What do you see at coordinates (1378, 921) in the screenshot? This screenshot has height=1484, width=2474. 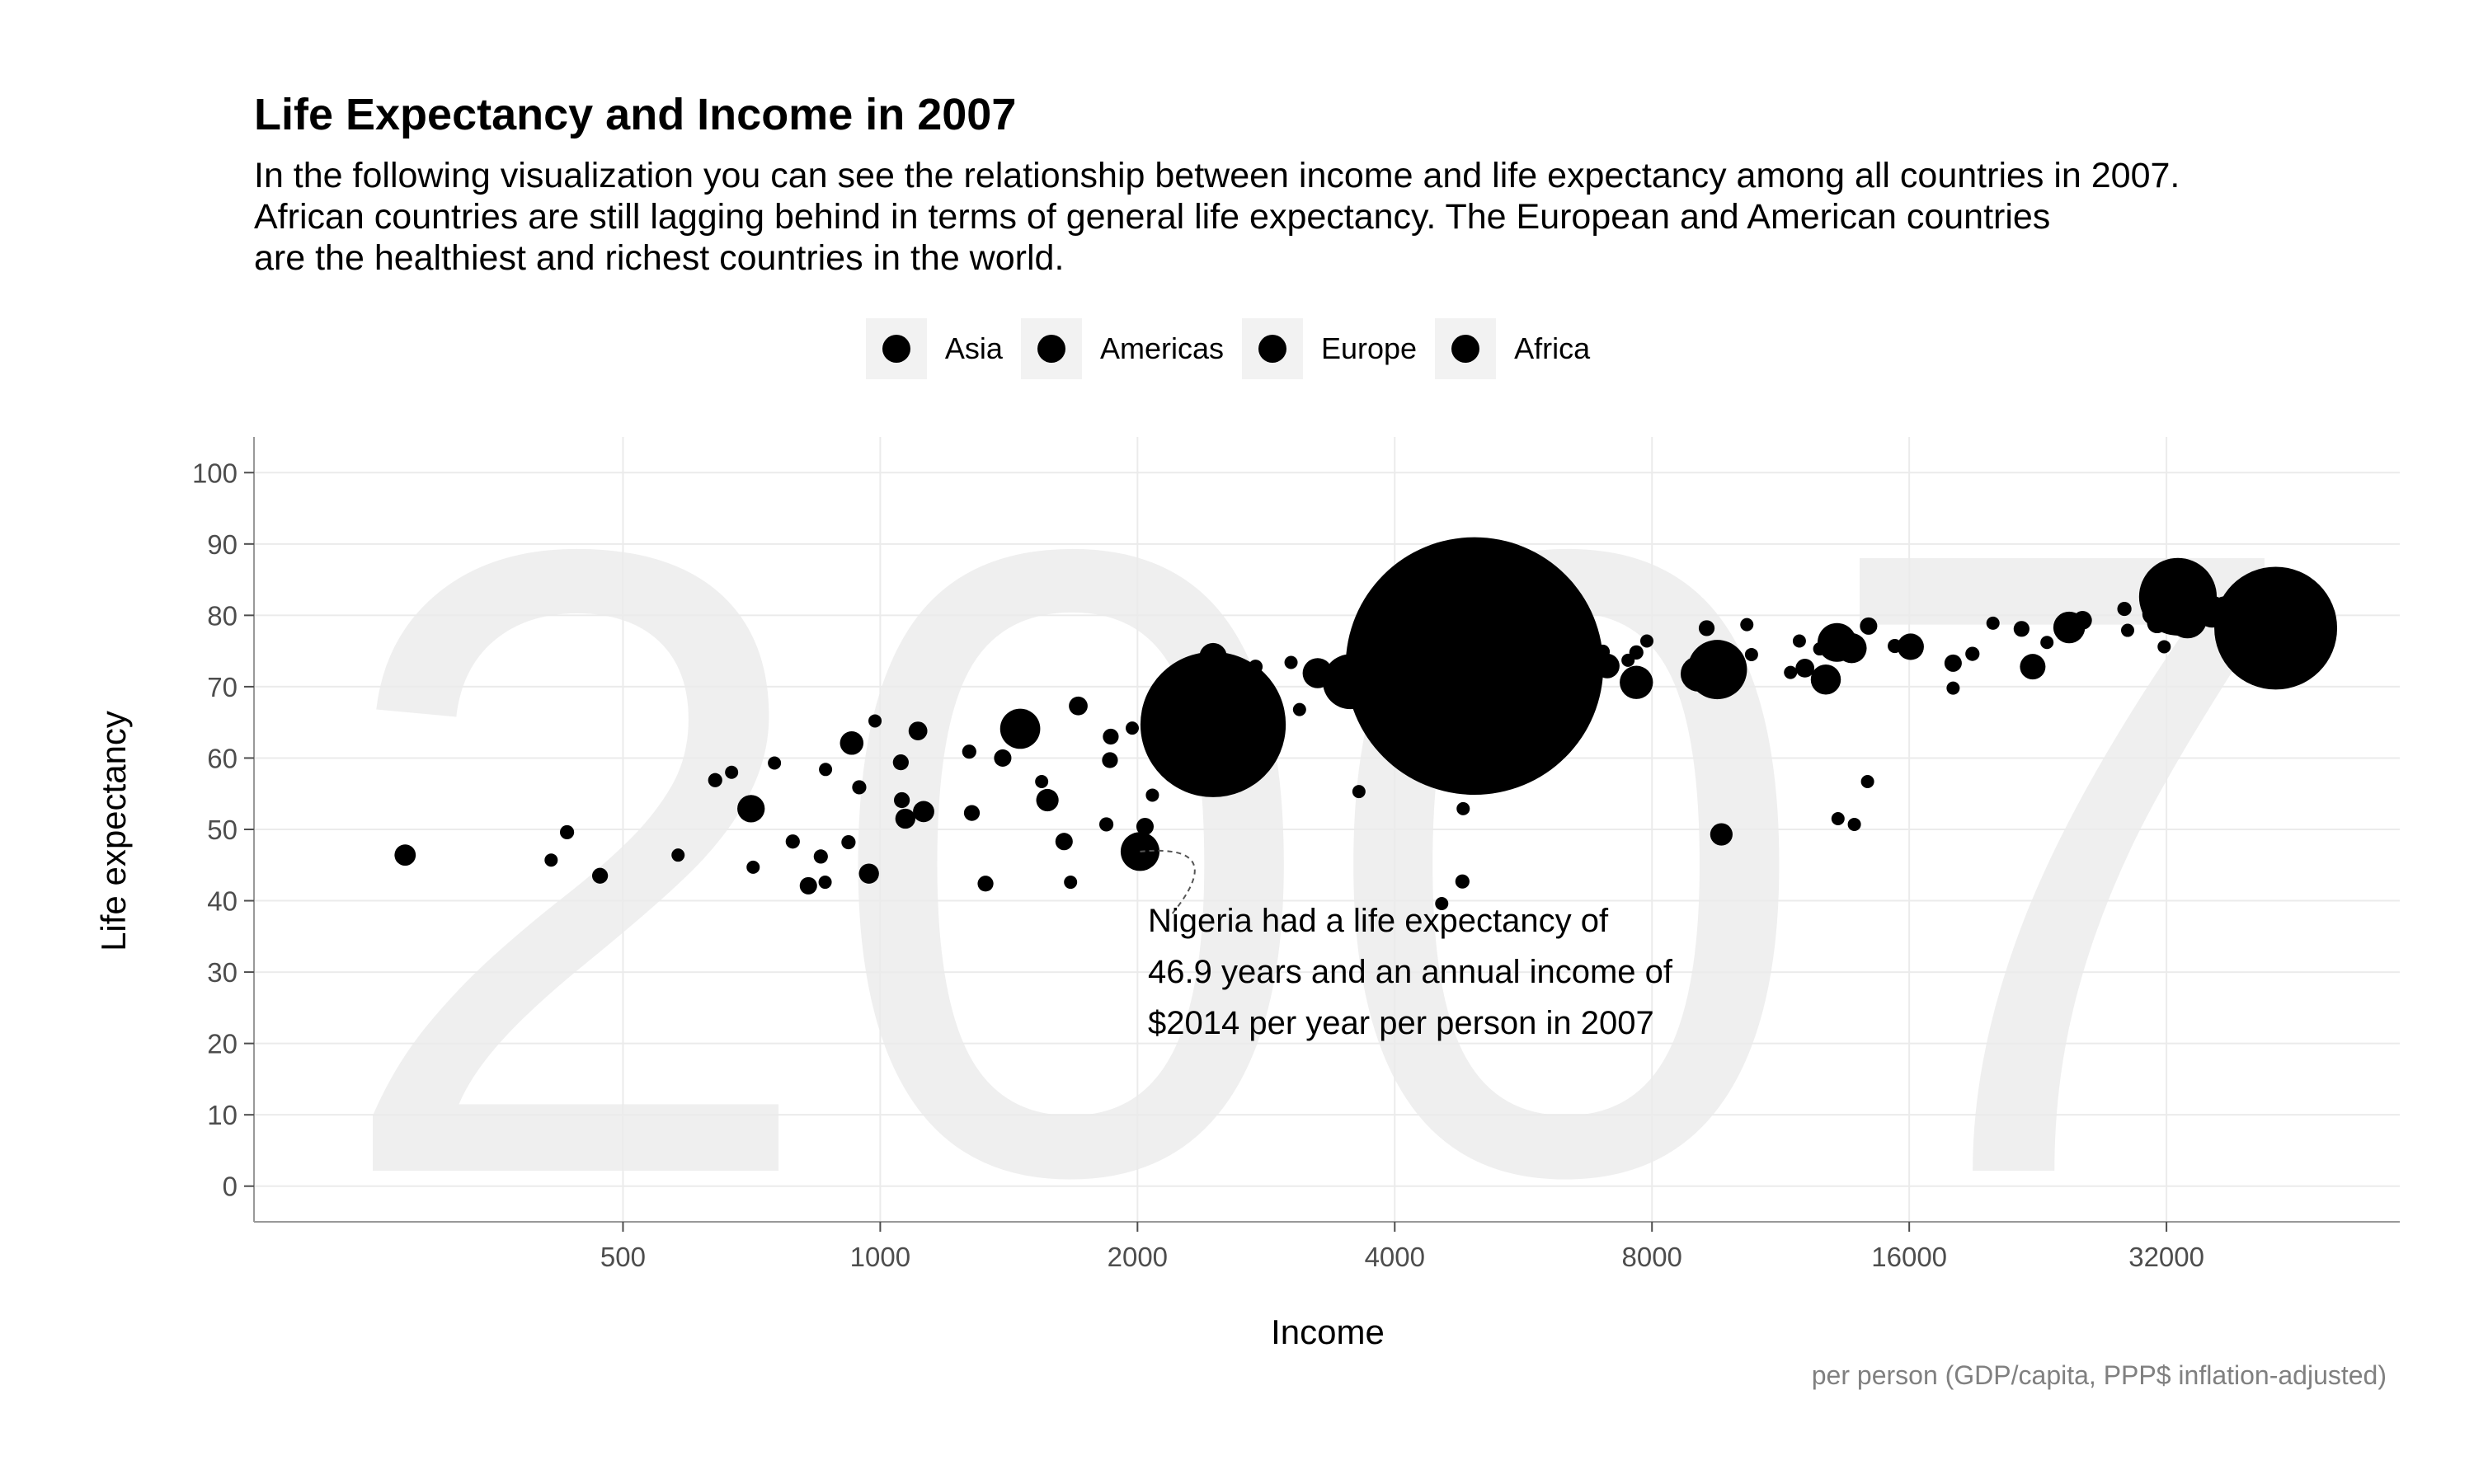 I see `annotation-text-line: Nigeria had a life expectancy of` at bounding box center [1378, 921].